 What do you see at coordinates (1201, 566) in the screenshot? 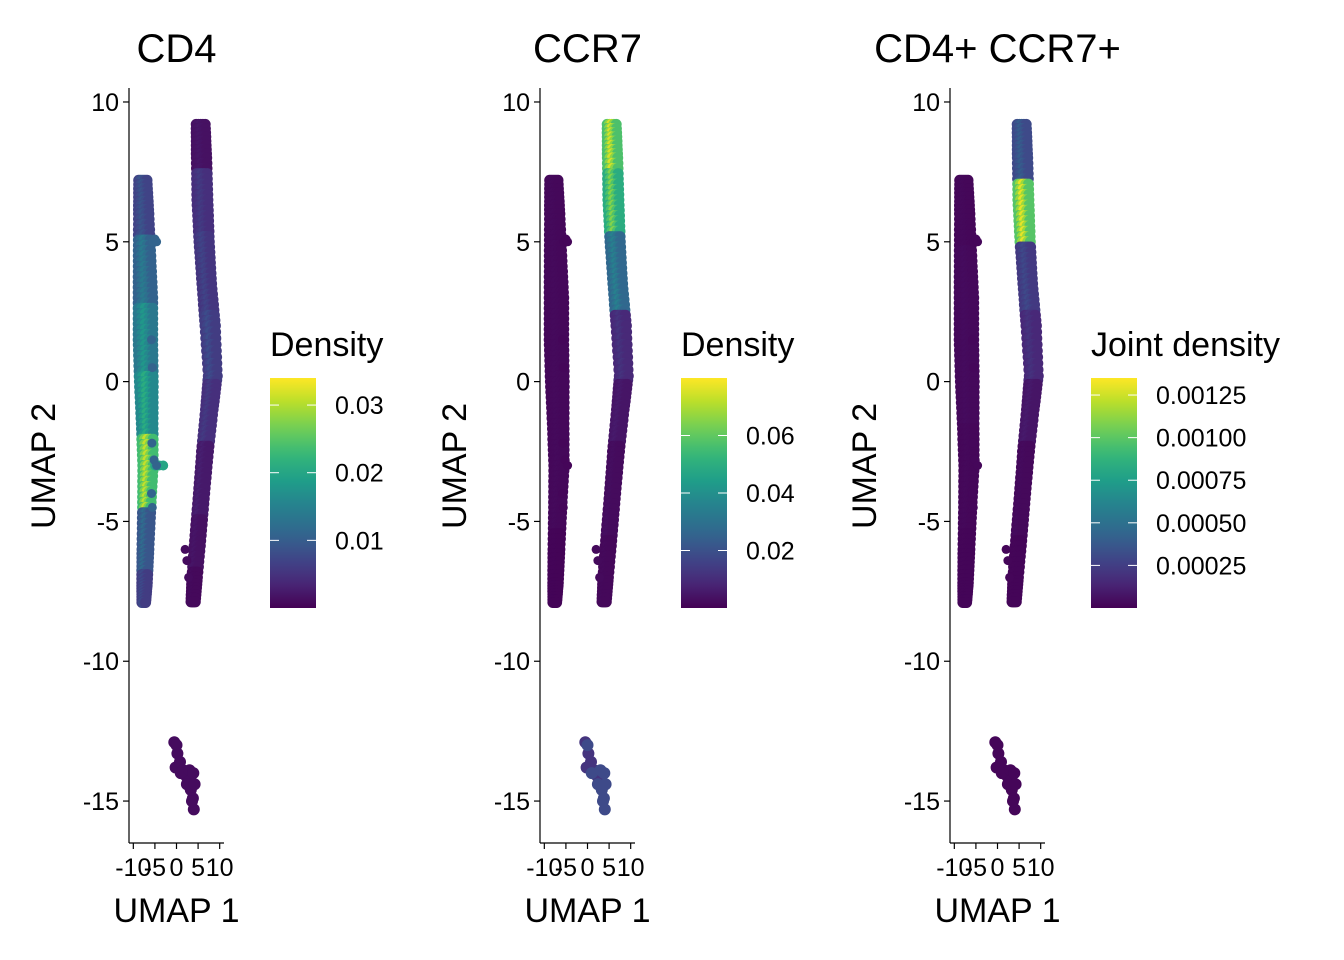
I see `legend-tick-label: 0.00025` at bounding box center [1201, 566].